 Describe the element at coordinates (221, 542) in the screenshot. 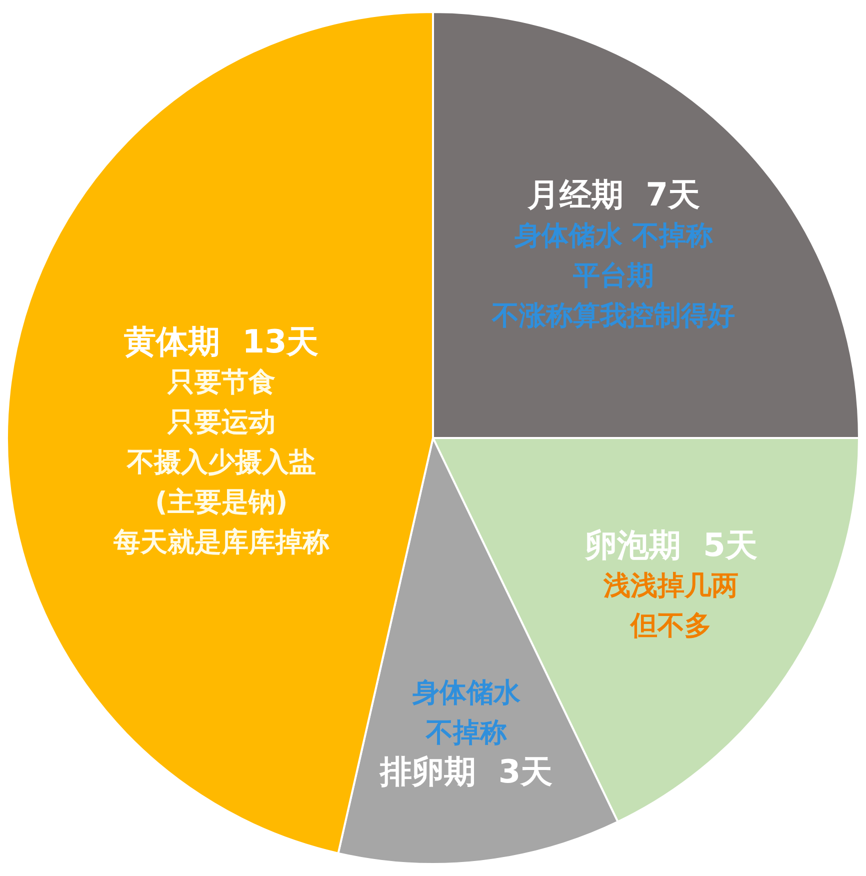

I see `text: 每天就是库库掉称` at that location.